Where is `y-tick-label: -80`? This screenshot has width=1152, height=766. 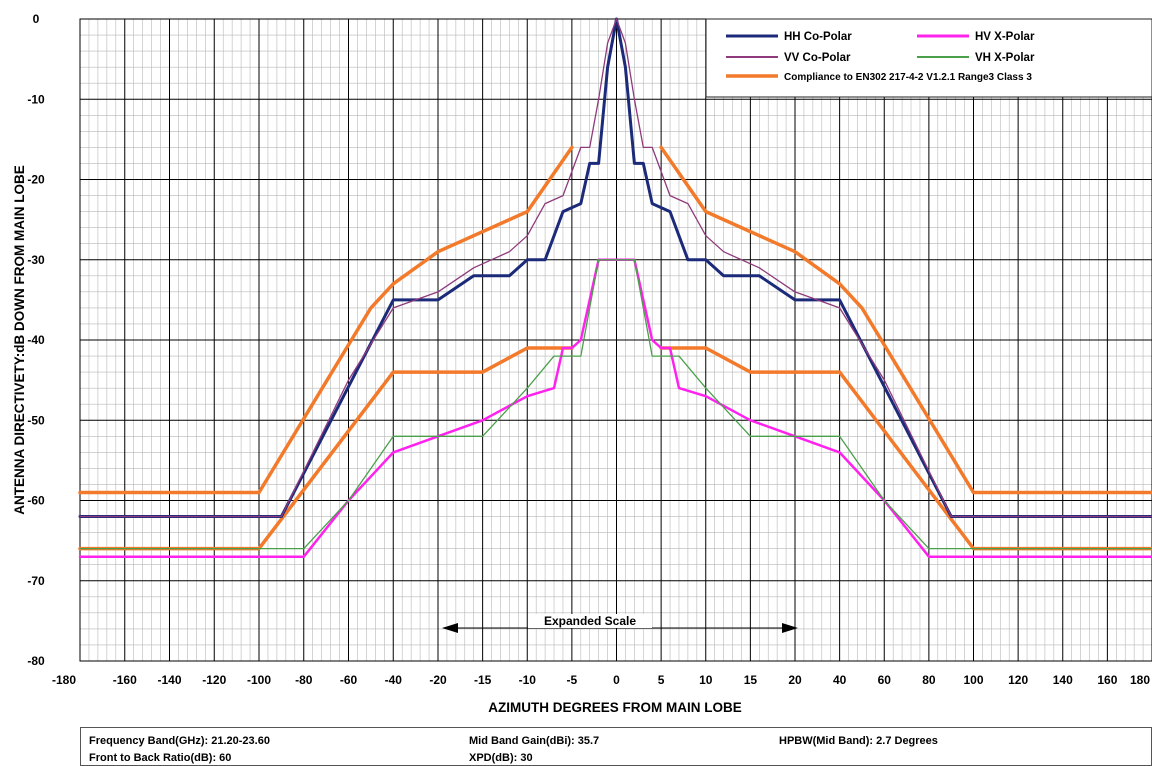
y-tick-label: -80 is located at coordinates (36, 661).